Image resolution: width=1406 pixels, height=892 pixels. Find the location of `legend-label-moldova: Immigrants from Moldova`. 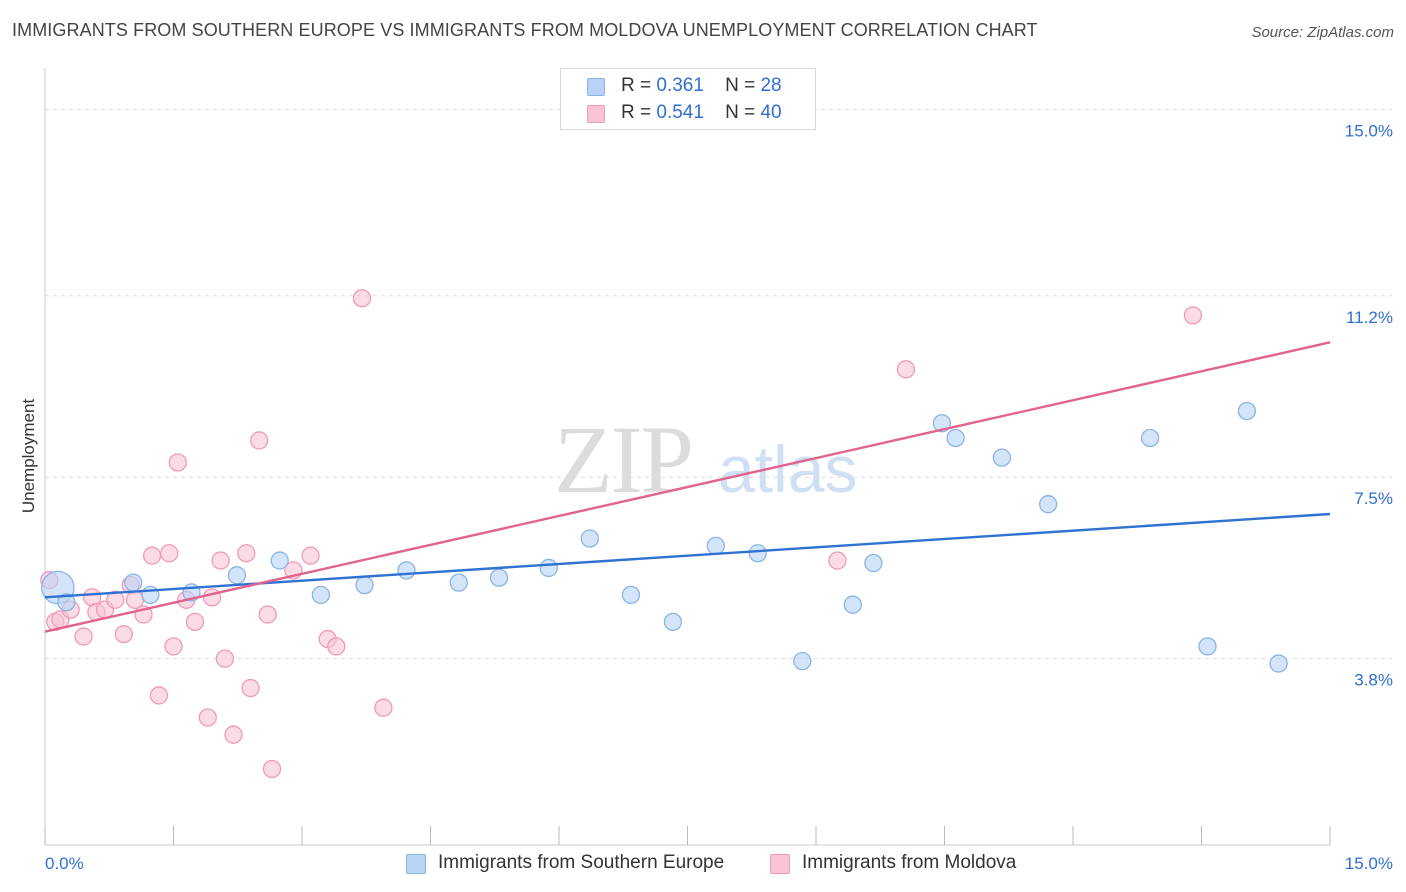

legend-label-moldova: Immigrants from Moldova is located at coordinates (909, 862).